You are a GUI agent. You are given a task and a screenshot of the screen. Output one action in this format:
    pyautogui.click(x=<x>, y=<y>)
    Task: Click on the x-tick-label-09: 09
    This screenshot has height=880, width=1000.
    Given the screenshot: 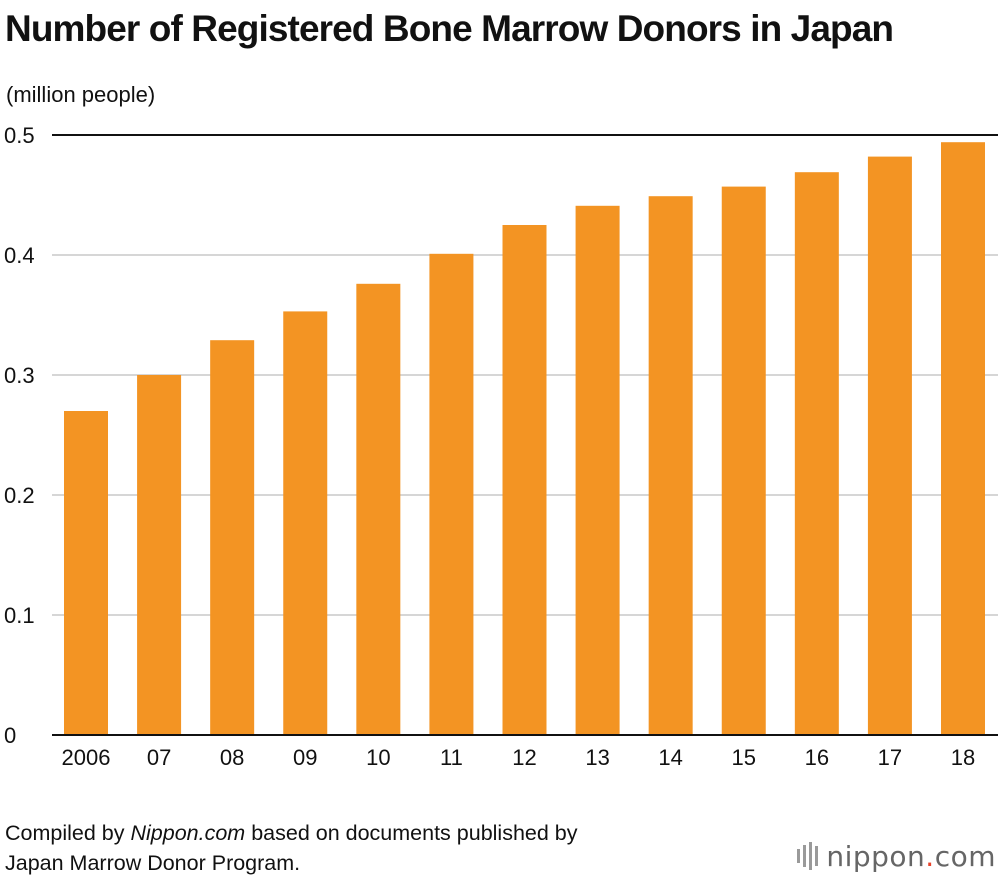 What is the action you would take?
    pyautogui.click(x=305, y=757)
    